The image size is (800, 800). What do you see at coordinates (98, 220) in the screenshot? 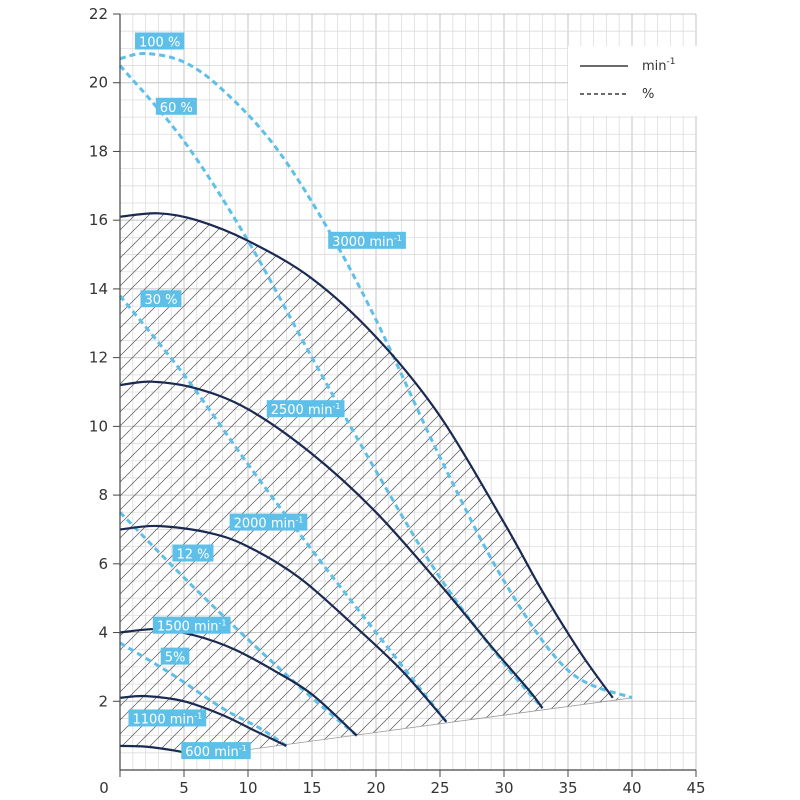
I see `y-tick-label: 16` at bounding box center [98, 220].